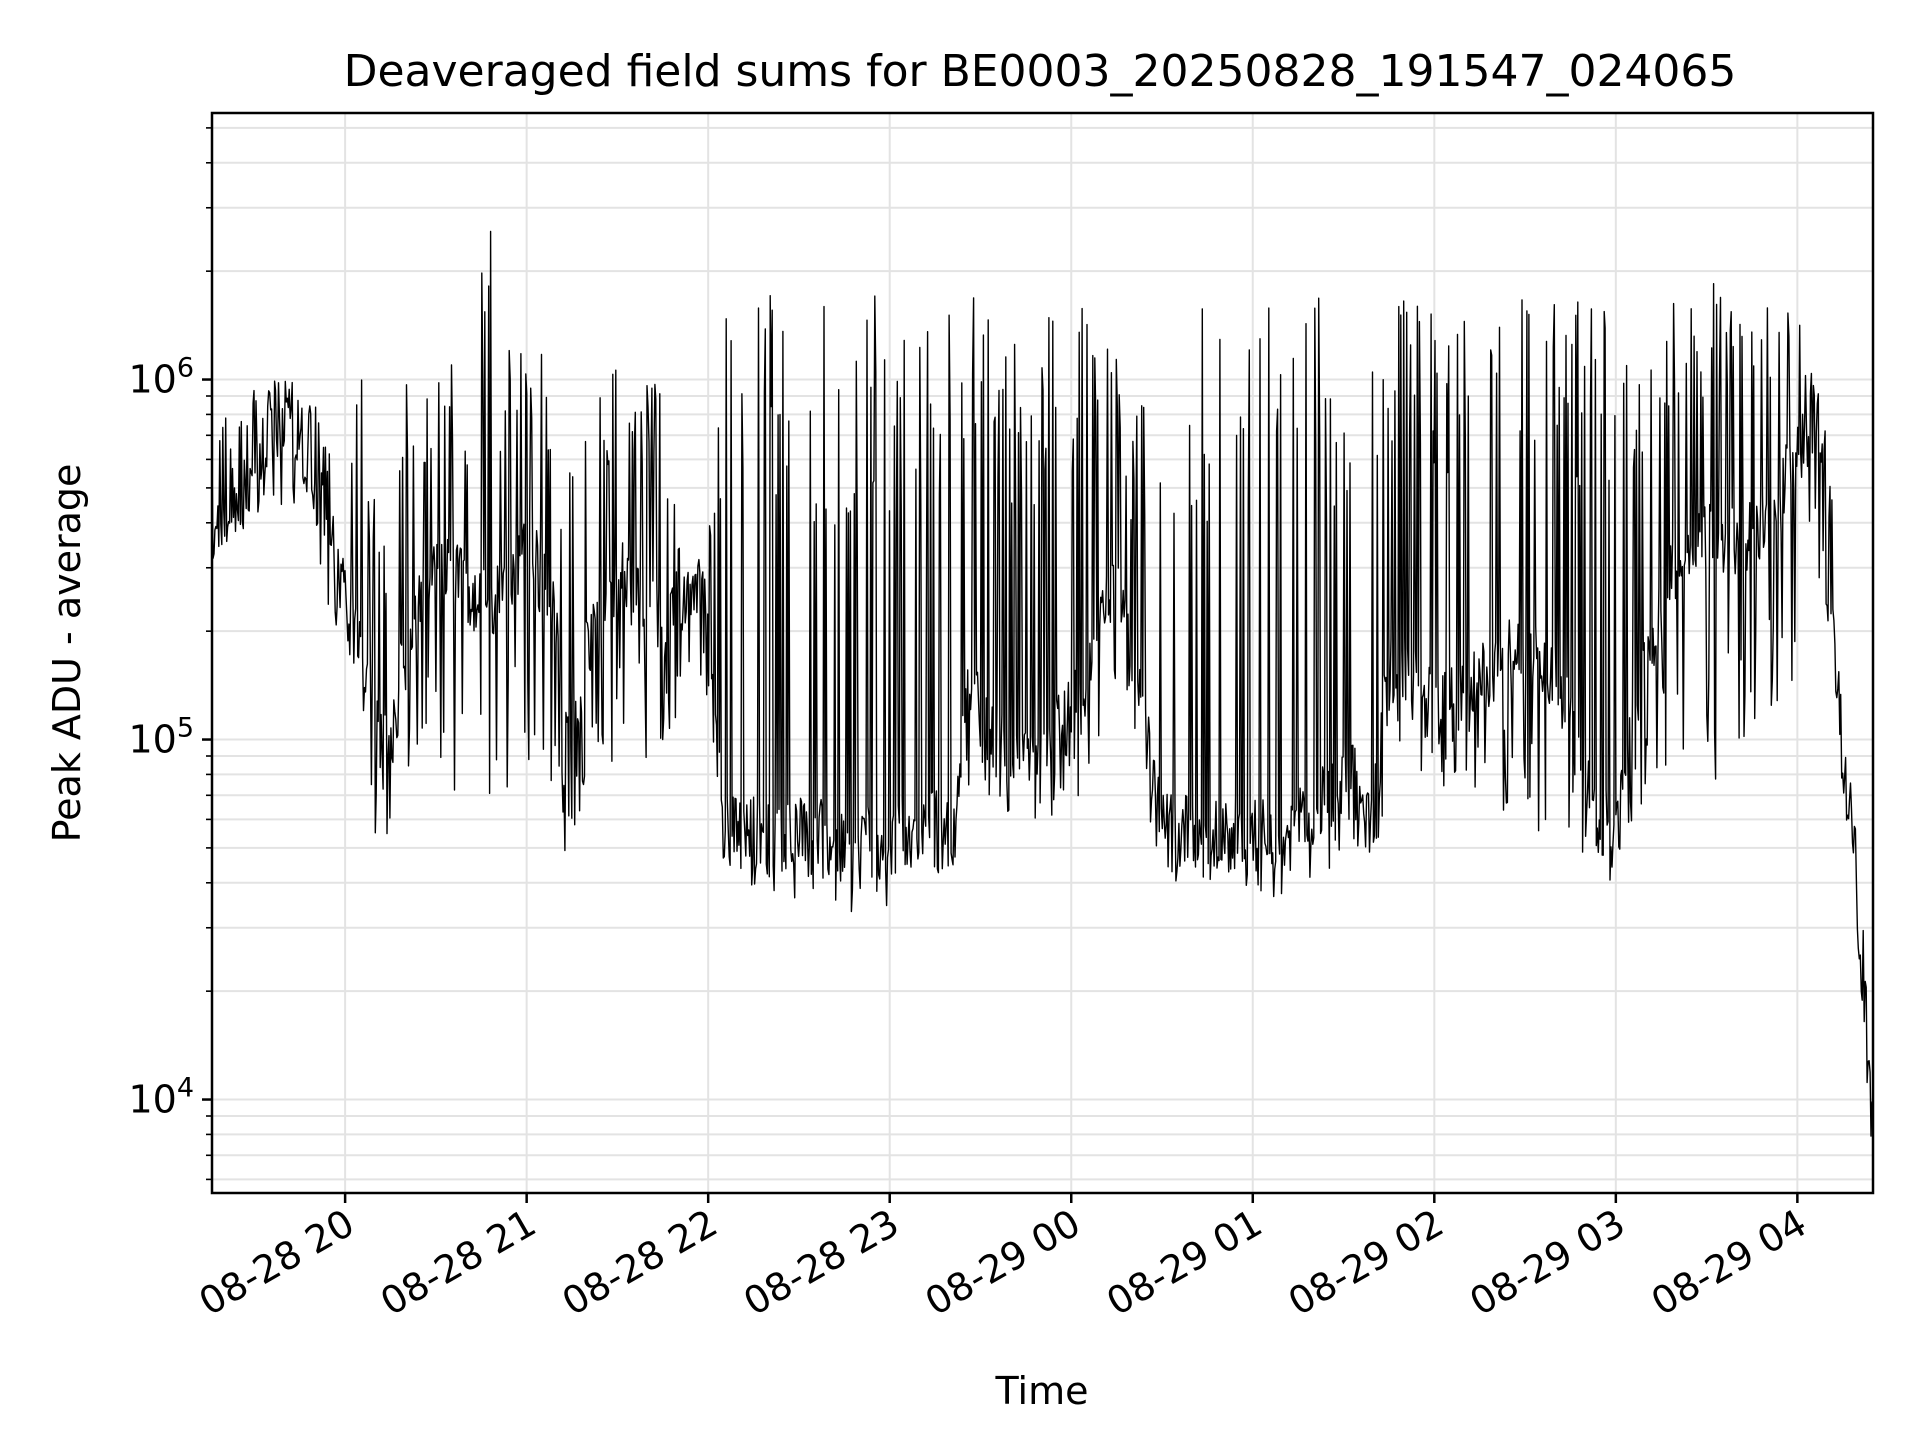 Image resolution: width=1920 pixels, height=1440 pixels. Describe the element at coordinates (185, 1088) in the screenshot. I see `y-tick-exponent: 4` at that location.